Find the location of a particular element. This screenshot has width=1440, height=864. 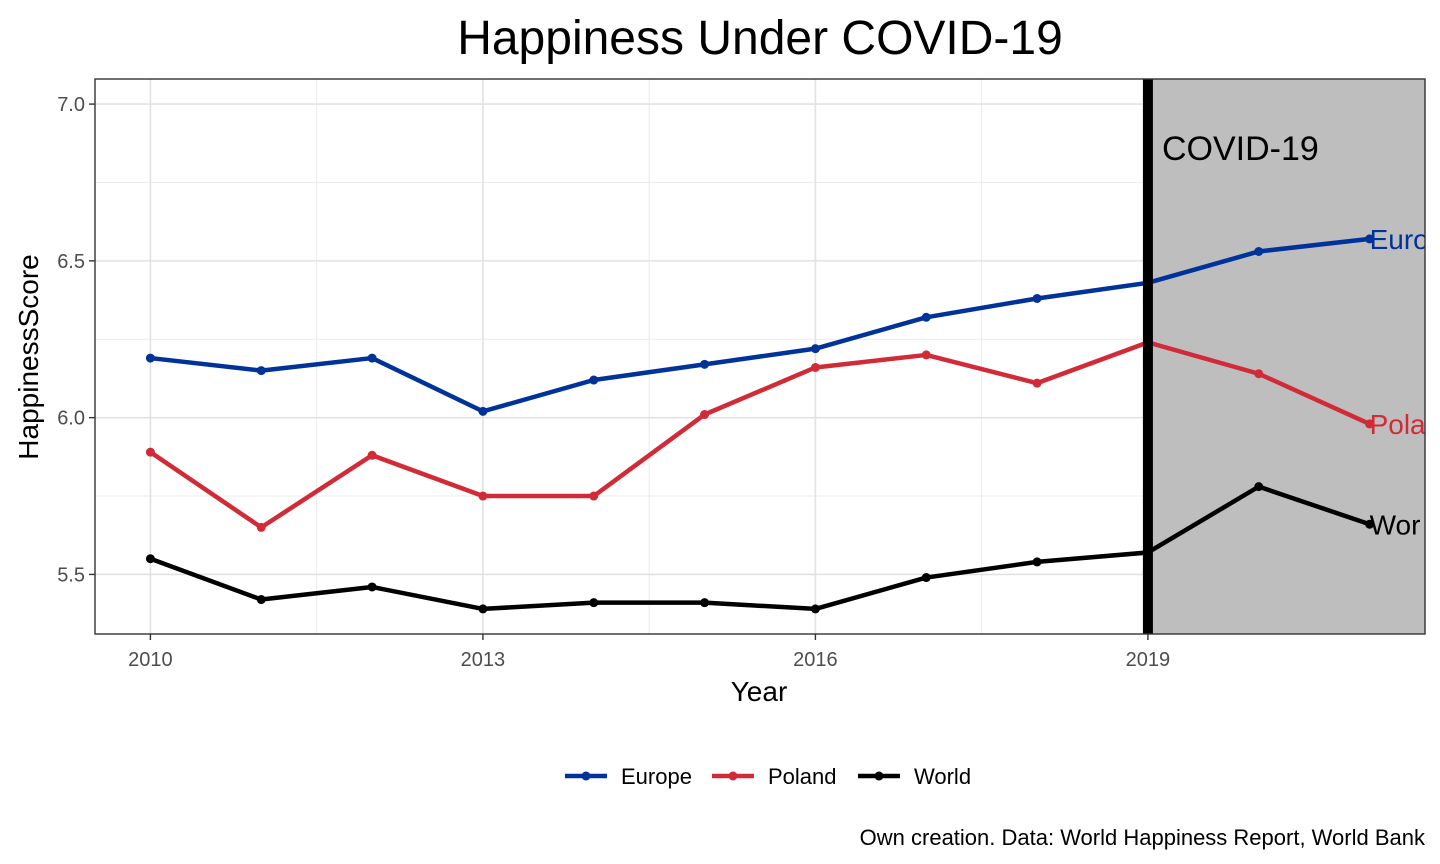

legend-item-poland: Poland is located at coordinates (774, 776).